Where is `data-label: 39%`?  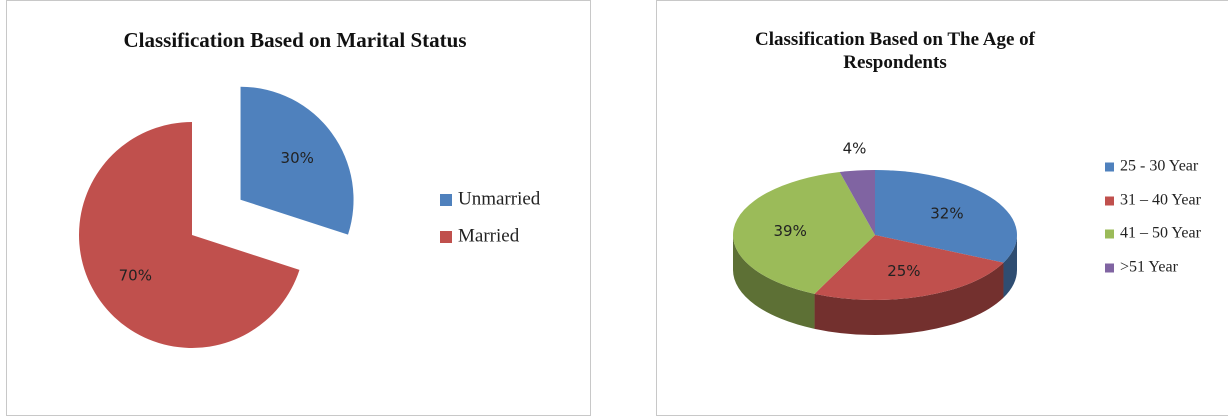 data-label: 39% is located at coordinates (790, 231).